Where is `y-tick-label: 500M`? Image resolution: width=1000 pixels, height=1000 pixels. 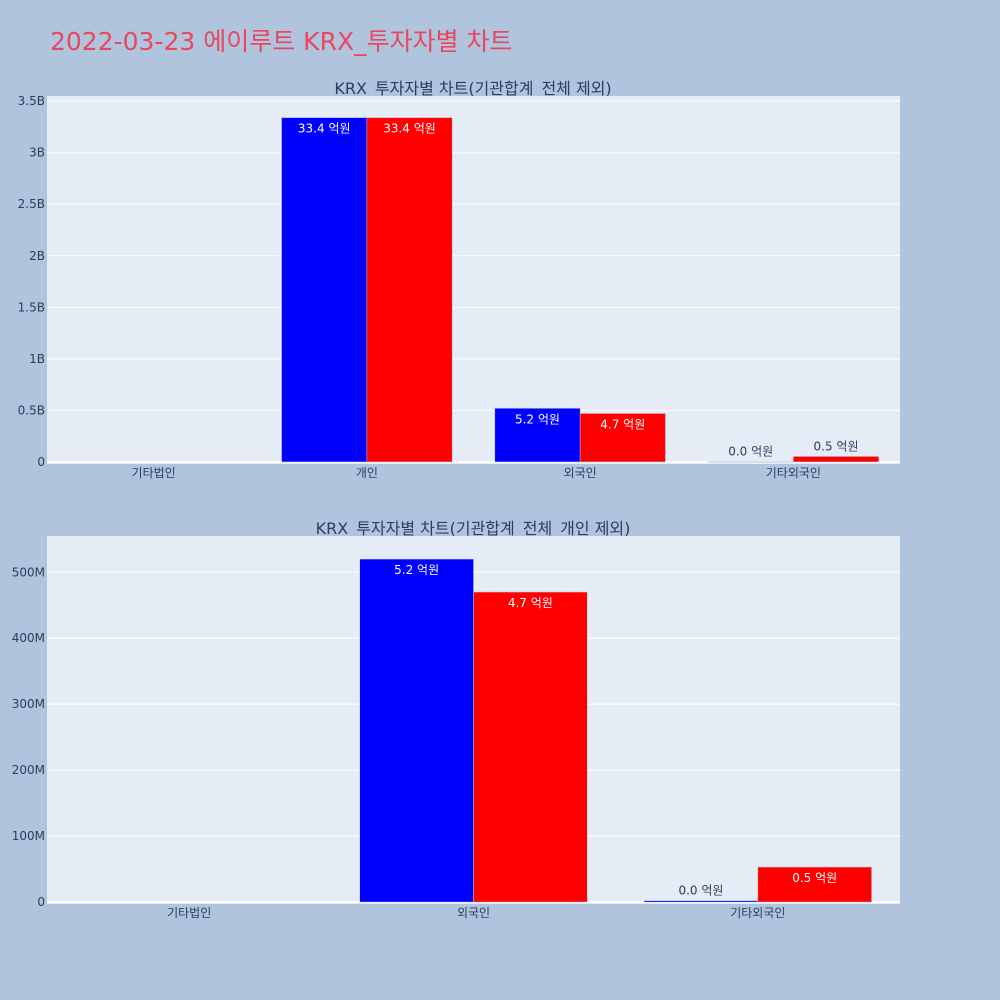
y-tick-label: 500M is located at coordinates (28, 572).